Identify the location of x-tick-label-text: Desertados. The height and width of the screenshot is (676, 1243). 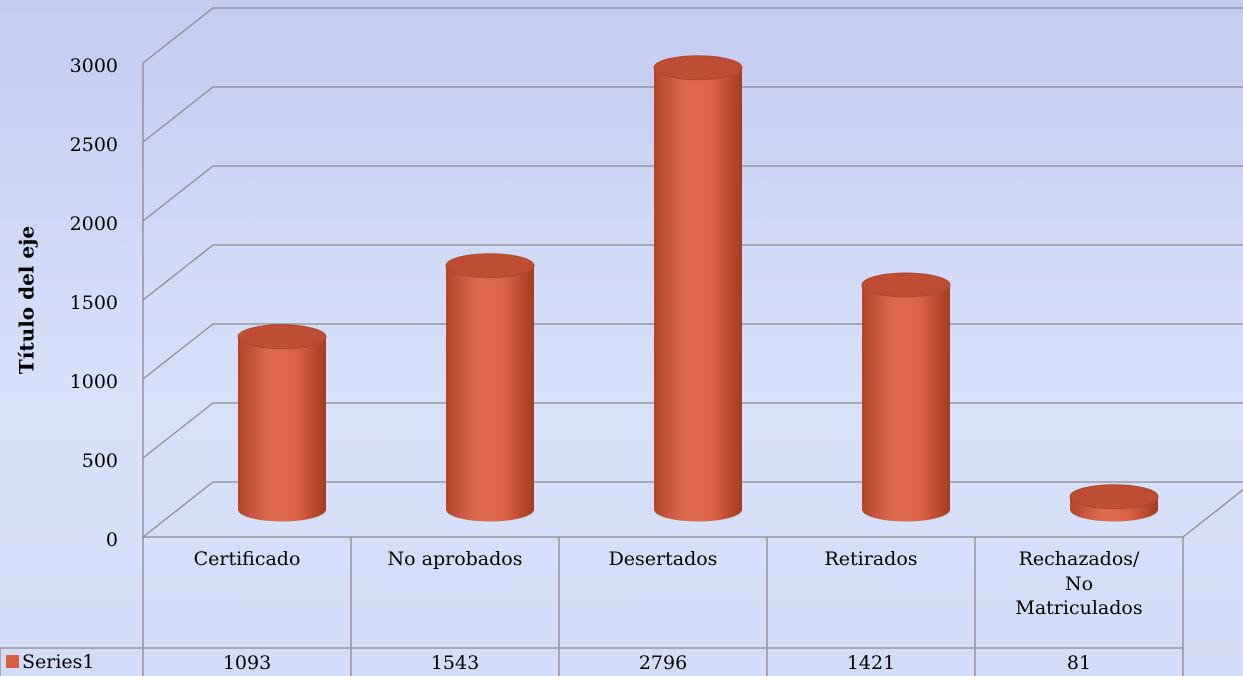
(663, 559).